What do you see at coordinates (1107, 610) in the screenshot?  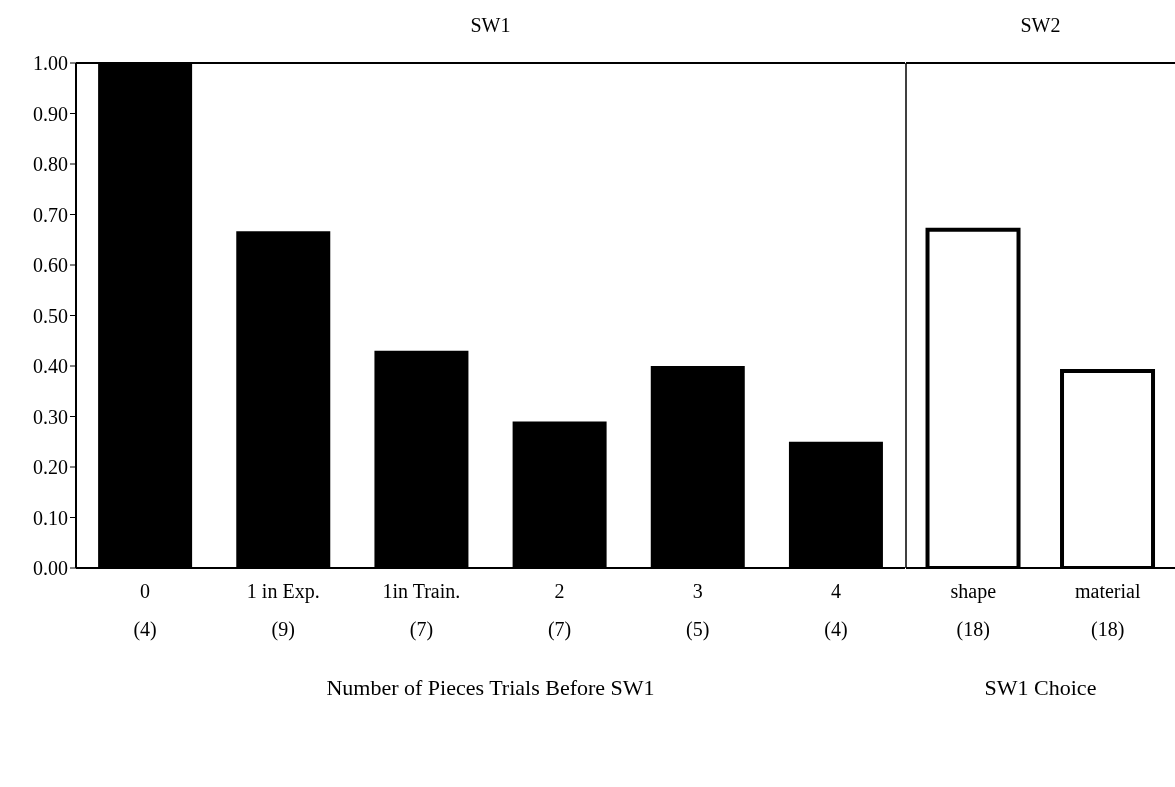 I see `x-tick-label: material (18)` at bounding box center [1107, 610].